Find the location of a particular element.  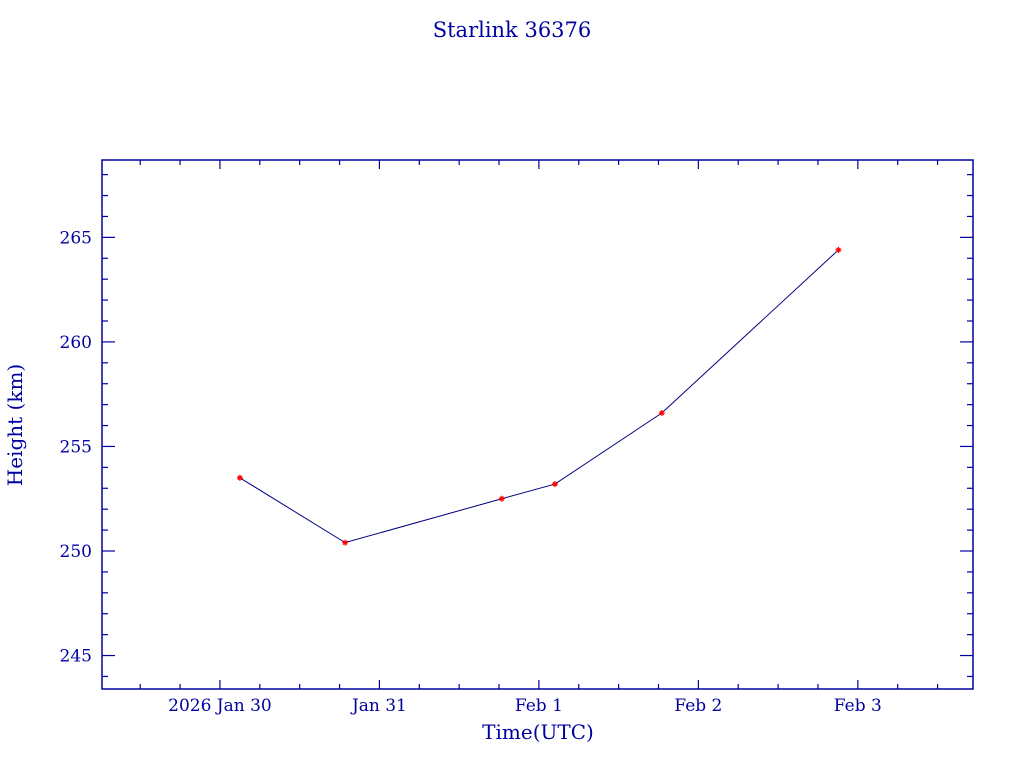

x-tick-label: 2026 Jan 30 is located at coordinates (220, 706).